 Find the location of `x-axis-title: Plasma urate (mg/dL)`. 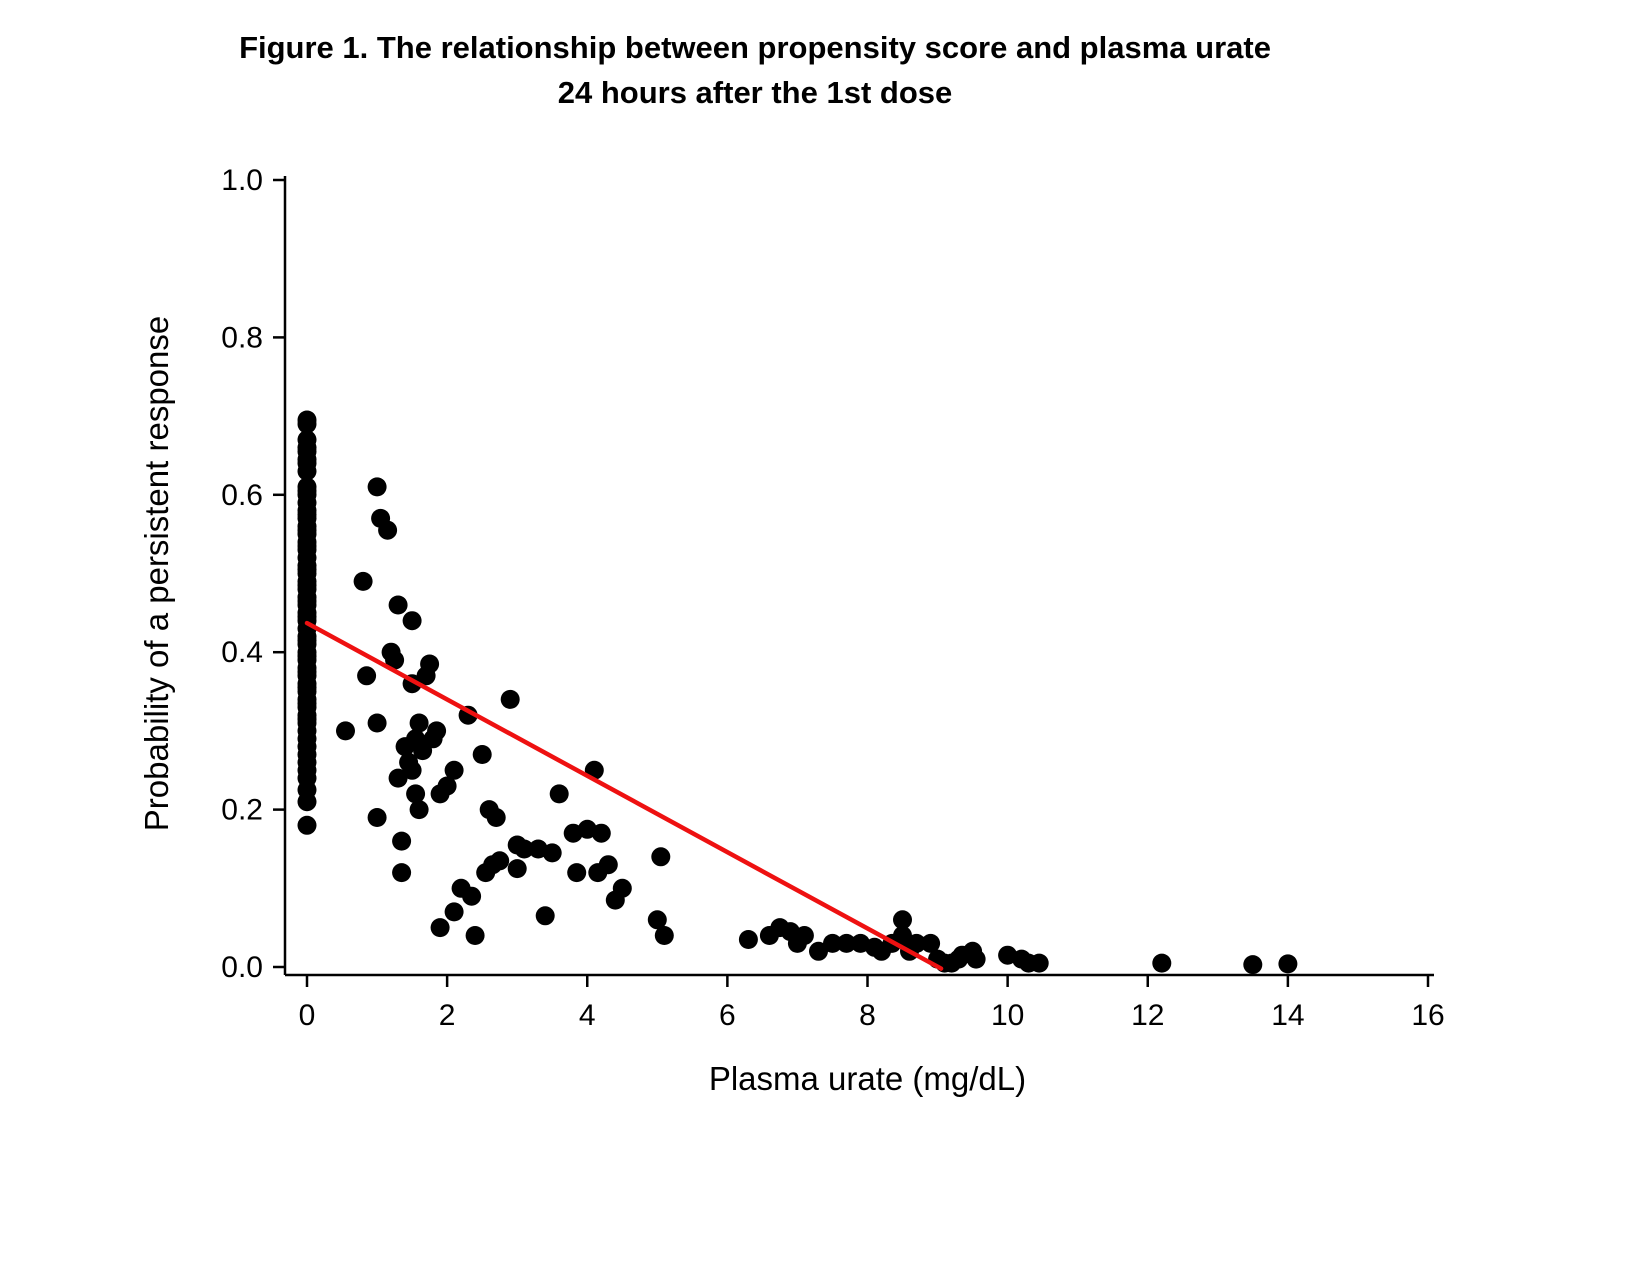

x-axis-title: Plasma urate (mg/dL) is located at coordinates (867, 1078).